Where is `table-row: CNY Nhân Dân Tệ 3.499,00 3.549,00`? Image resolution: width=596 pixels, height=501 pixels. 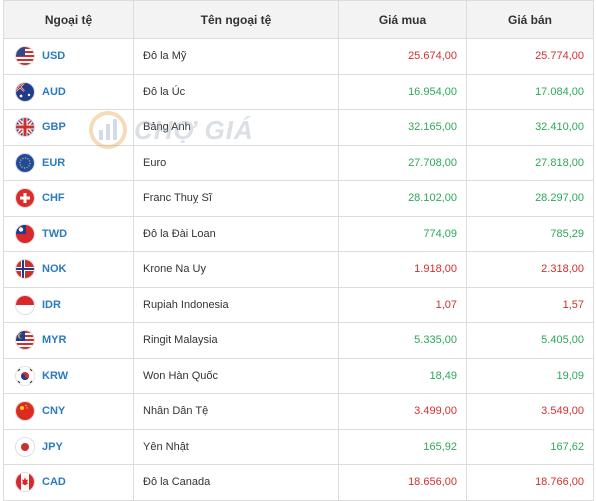
table-row: CNY Nhân Dân Tệ 3.499,00 3.549,00 is located at coordinates (298, 411).